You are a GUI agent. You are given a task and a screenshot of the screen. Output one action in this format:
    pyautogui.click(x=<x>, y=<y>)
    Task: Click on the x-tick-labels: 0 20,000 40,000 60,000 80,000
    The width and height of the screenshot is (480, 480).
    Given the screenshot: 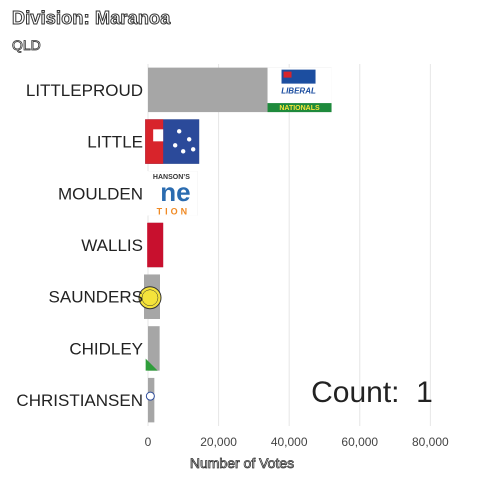 What is the action you would take?
    pyautogui.click(x=297, y=442)
    